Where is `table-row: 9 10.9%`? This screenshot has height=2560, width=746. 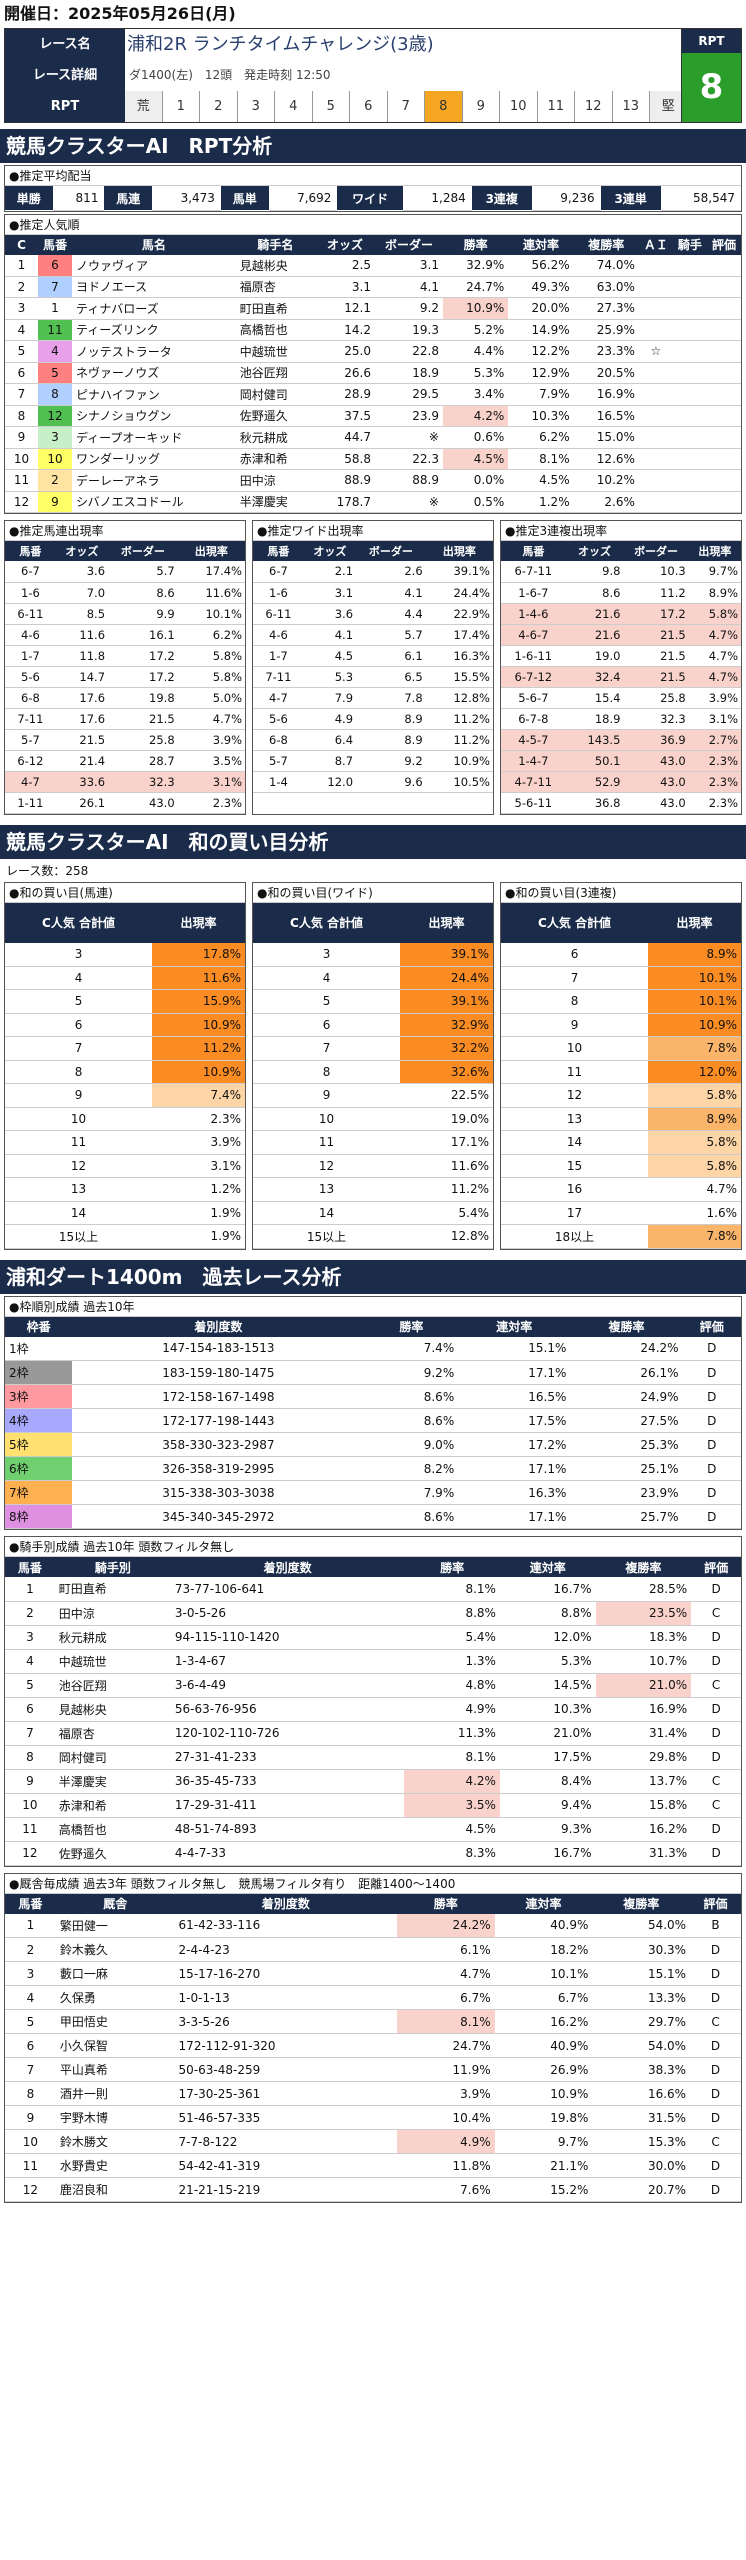
table-row: 9 10.9% is located at coordinates (621, 1025).